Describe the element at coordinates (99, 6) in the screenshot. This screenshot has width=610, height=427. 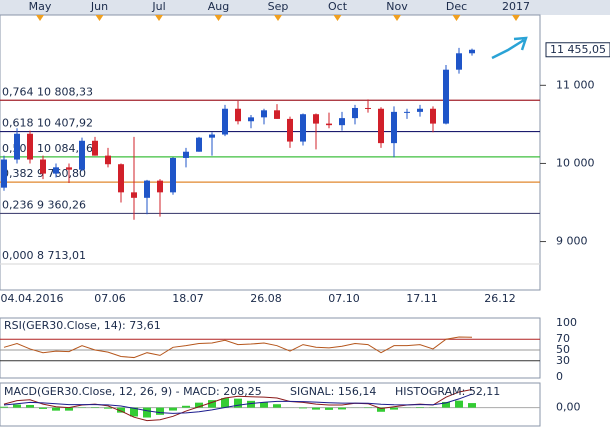
I see `month-label: Jun` at that location.